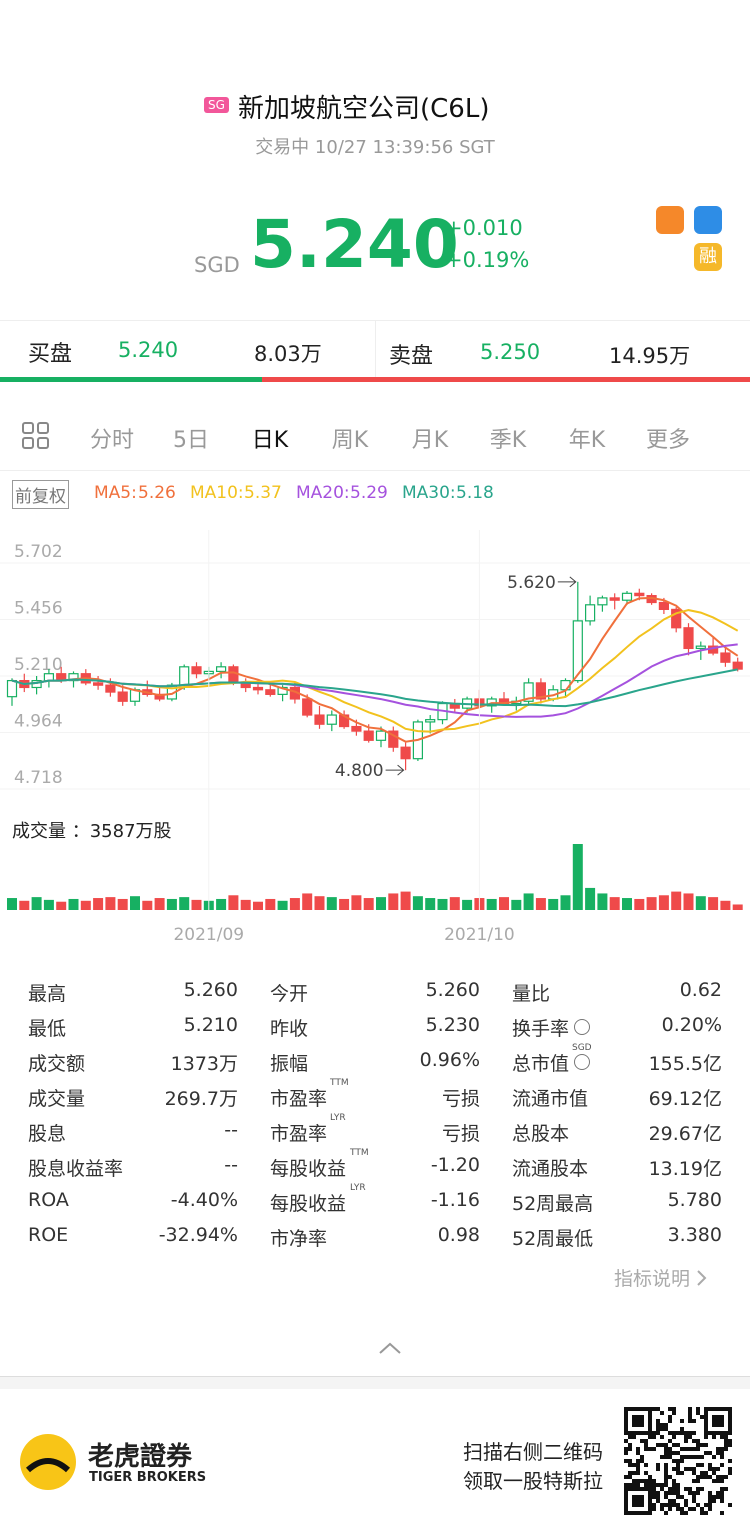 This screenshot has height=1534, width=750. Describe the element at coordinates (429, 493) in the screenshot. I see `ma-label: MA30:` at that location.